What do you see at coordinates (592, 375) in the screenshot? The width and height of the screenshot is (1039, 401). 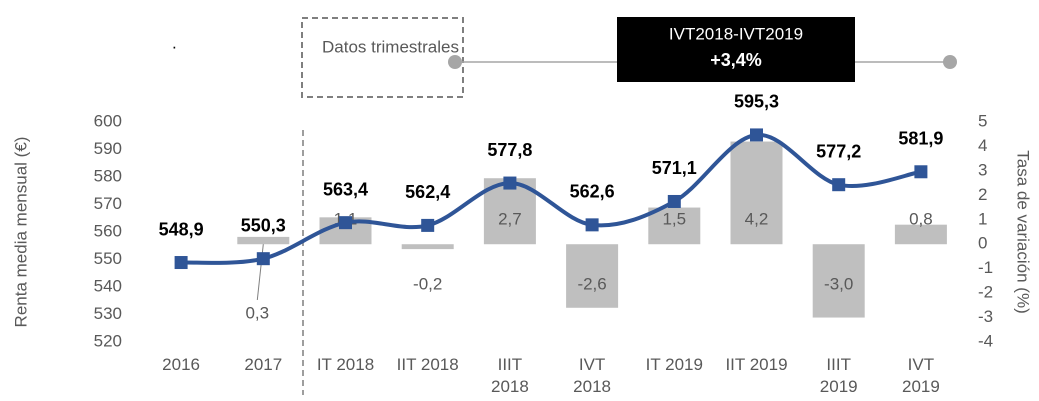 I see `x-tick-label: IVT 2018` at bounding box center [592, 375].